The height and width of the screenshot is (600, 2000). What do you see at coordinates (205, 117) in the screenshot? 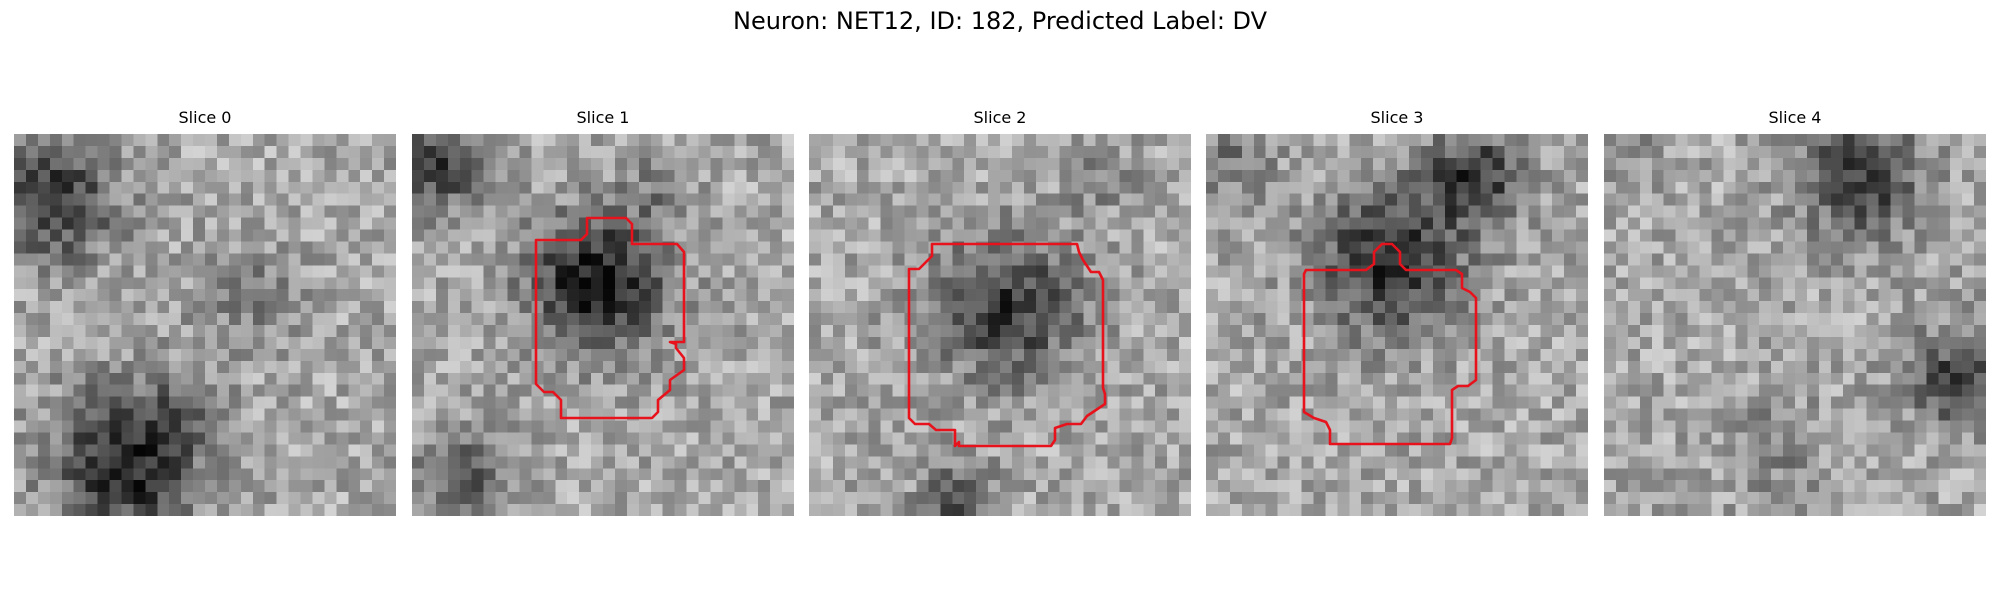
I see `slice-title: Slice 0` at bounding box center [205, 117].